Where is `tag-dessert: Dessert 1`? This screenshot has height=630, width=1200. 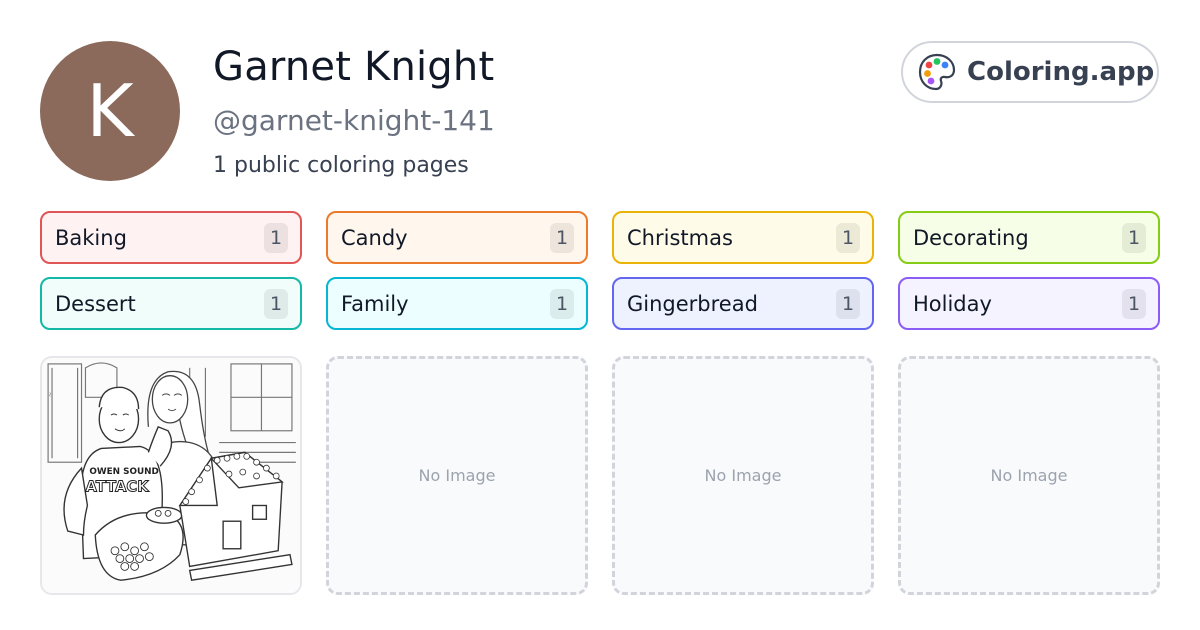 tag-dessert: Dessert 1 is located at coordinates (171, 303).